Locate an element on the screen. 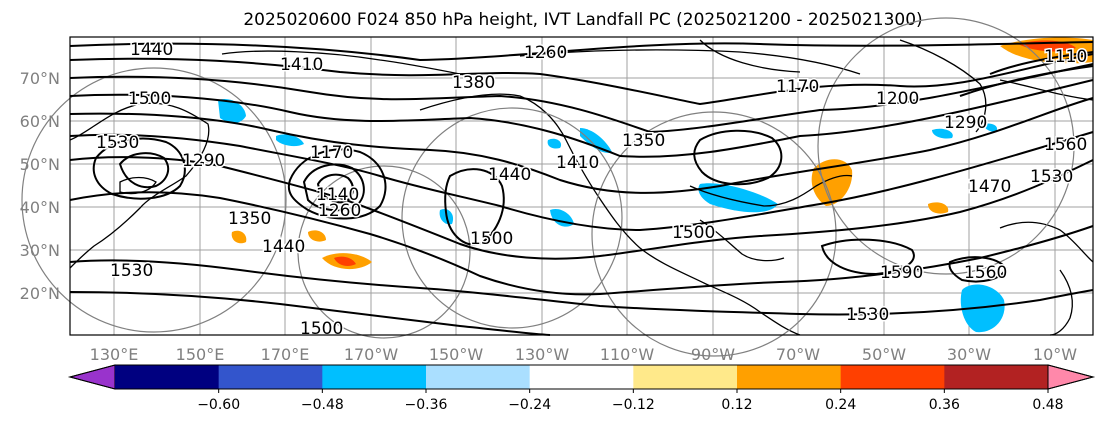  colorbar-outline is located at coordinates (581, 377).